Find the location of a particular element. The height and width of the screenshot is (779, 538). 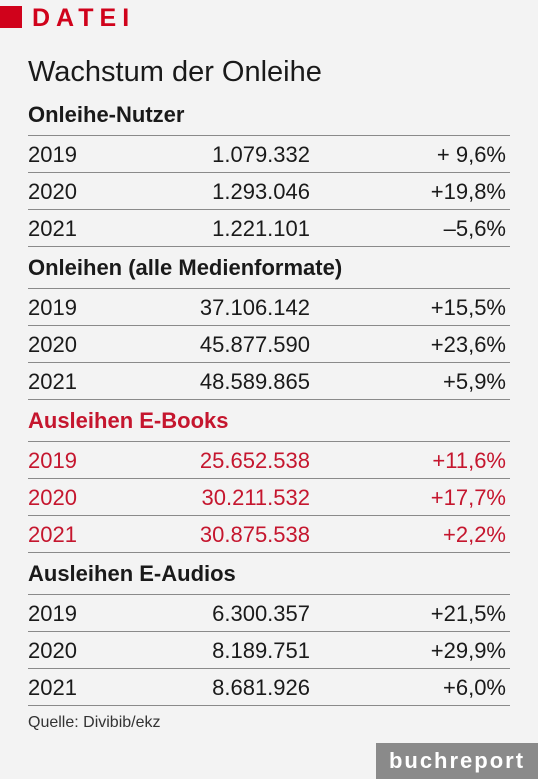

table-row: 2020 30.211.532 +17,7% is located at coordinates (269, 497).